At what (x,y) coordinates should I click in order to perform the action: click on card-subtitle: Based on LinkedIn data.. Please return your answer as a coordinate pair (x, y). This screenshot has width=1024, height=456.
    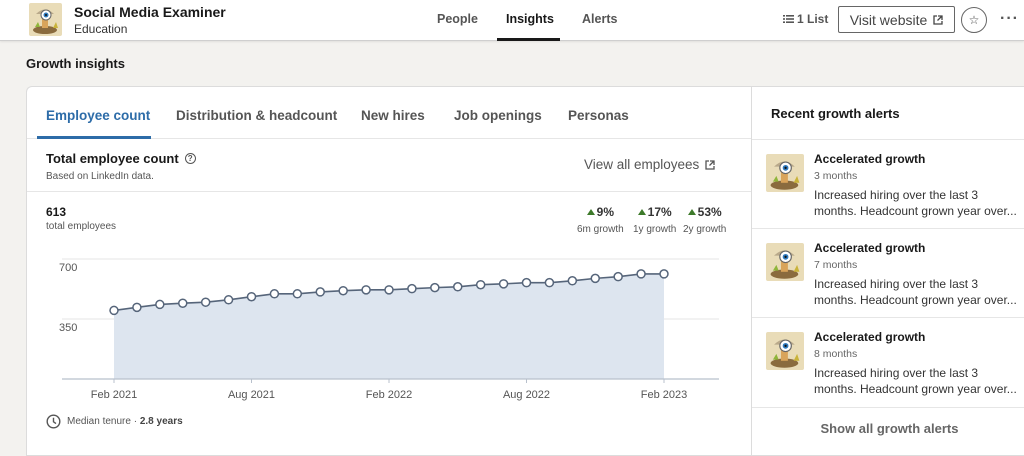
    Looking at the image, I should click on (100, 176).